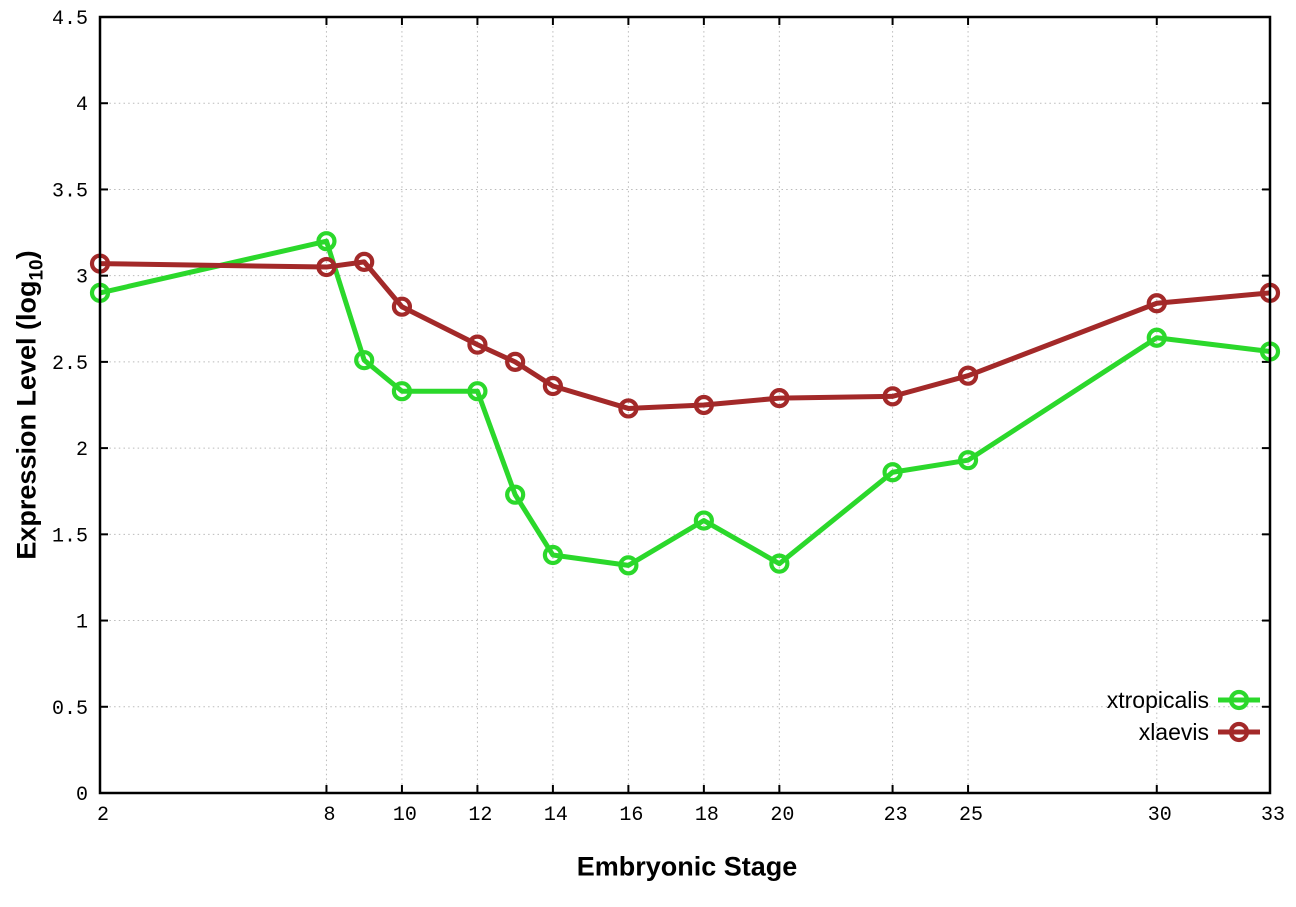 This screenshot has height=907, width=1296. What do you see at coordinates (26, 420) in the screenshot?
I see `y-axis-title-main: Expression Level (log` at bounding box center [26, 420].